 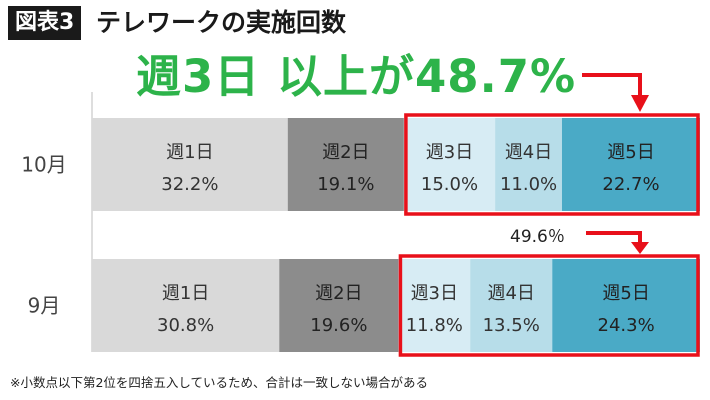 I want to click on data-label: 22.7%, so click(x=630, y=184).